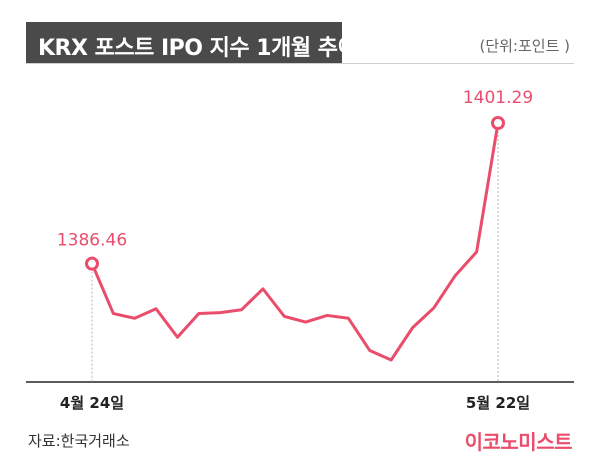 The image size is (600, 470). What do you see at coordinates (498, 403) in the screenshot?
I see `x-tick-label: 5월 22일` at bounding box center [498, 403].